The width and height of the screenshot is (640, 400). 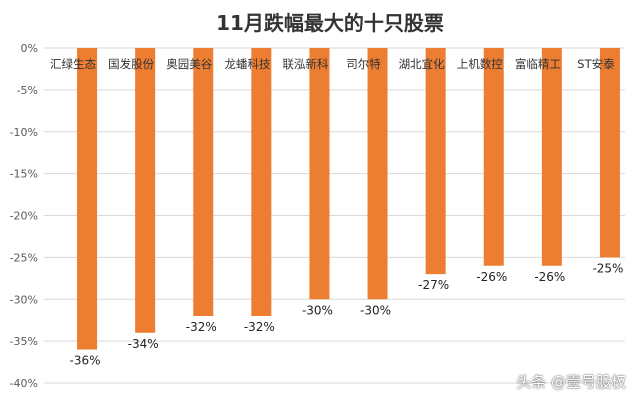 I want to click on data-label: -25%, so click(x=607, y=268).